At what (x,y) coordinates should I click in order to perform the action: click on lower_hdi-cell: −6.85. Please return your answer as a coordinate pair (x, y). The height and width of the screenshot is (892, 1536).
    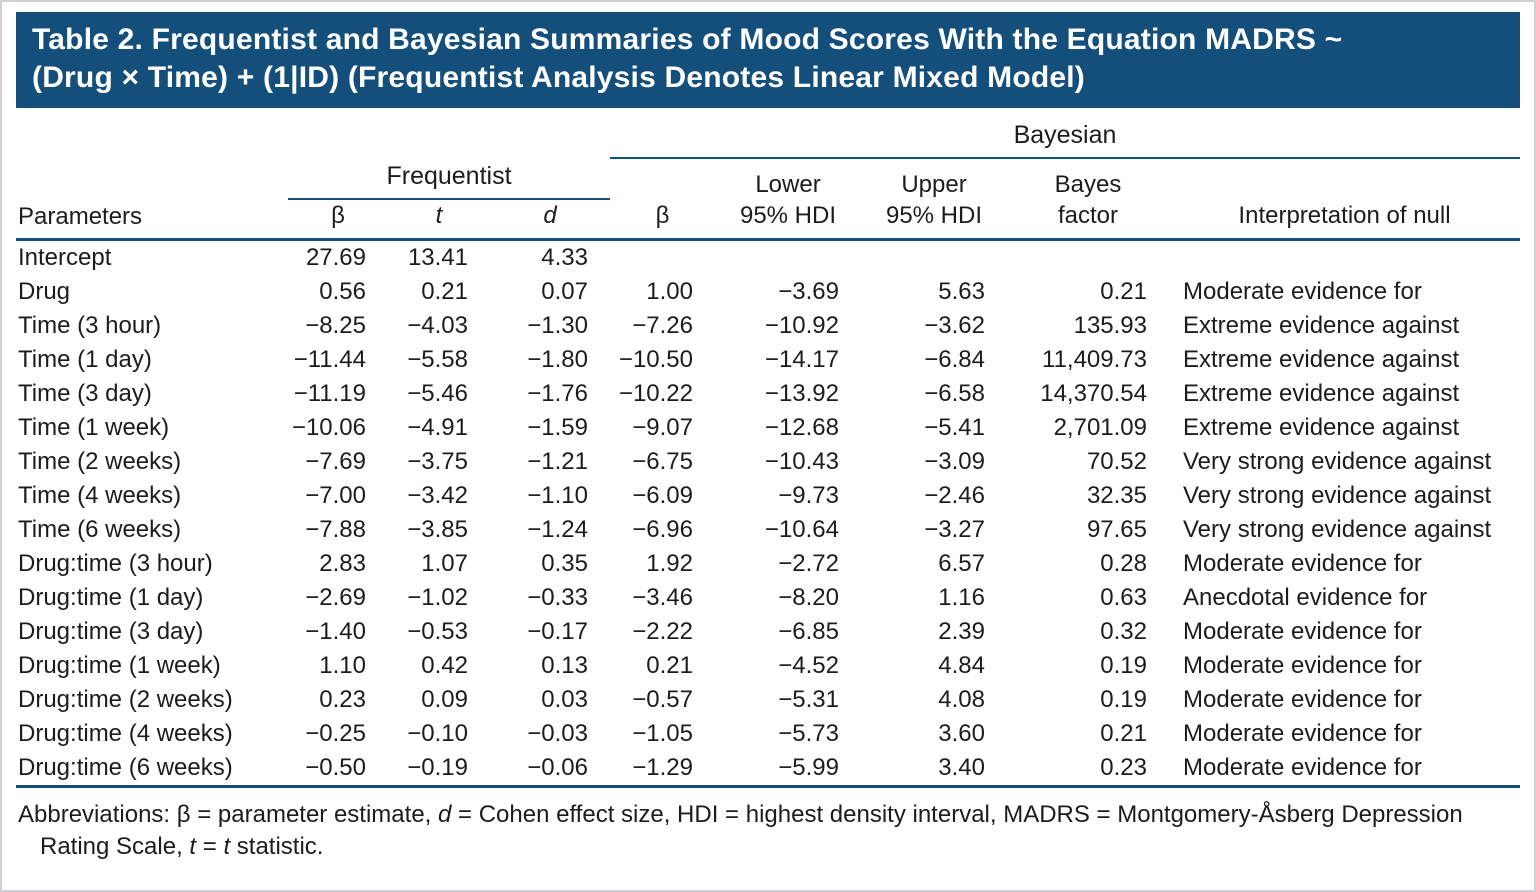
    Looking at the image, I should click on (808, 631).